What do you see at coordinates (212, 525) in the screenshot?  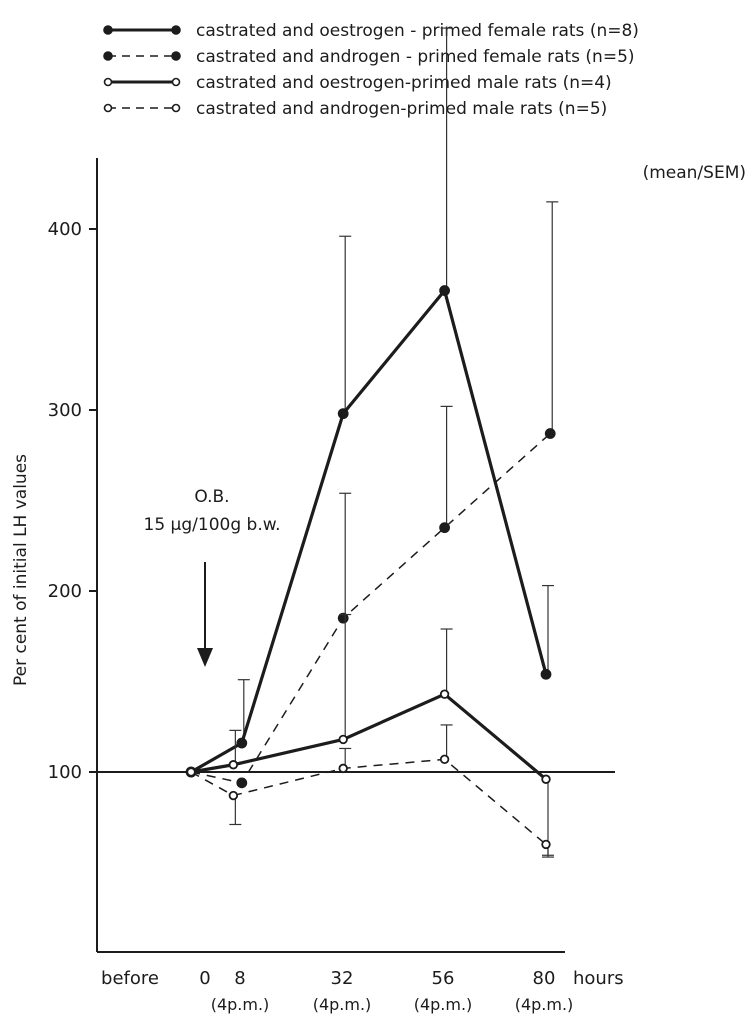 I see `annotation-line2: 15 µg/100g b.w.` at bounding box center [212, 525].